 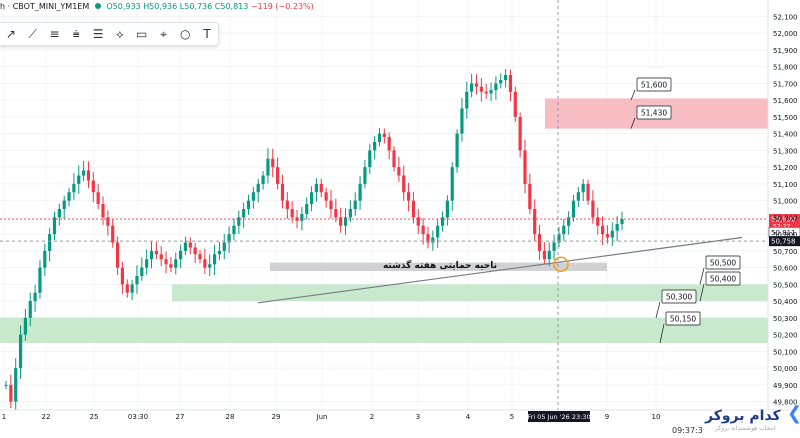 I want to click on trendline, so click(x=500, y=270).